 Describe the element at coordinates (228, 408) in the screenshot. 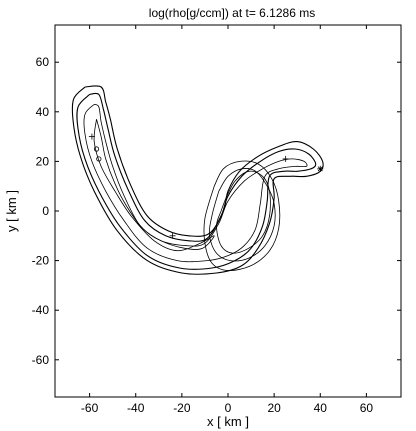

I see `x-tick-label: 0` at that location.